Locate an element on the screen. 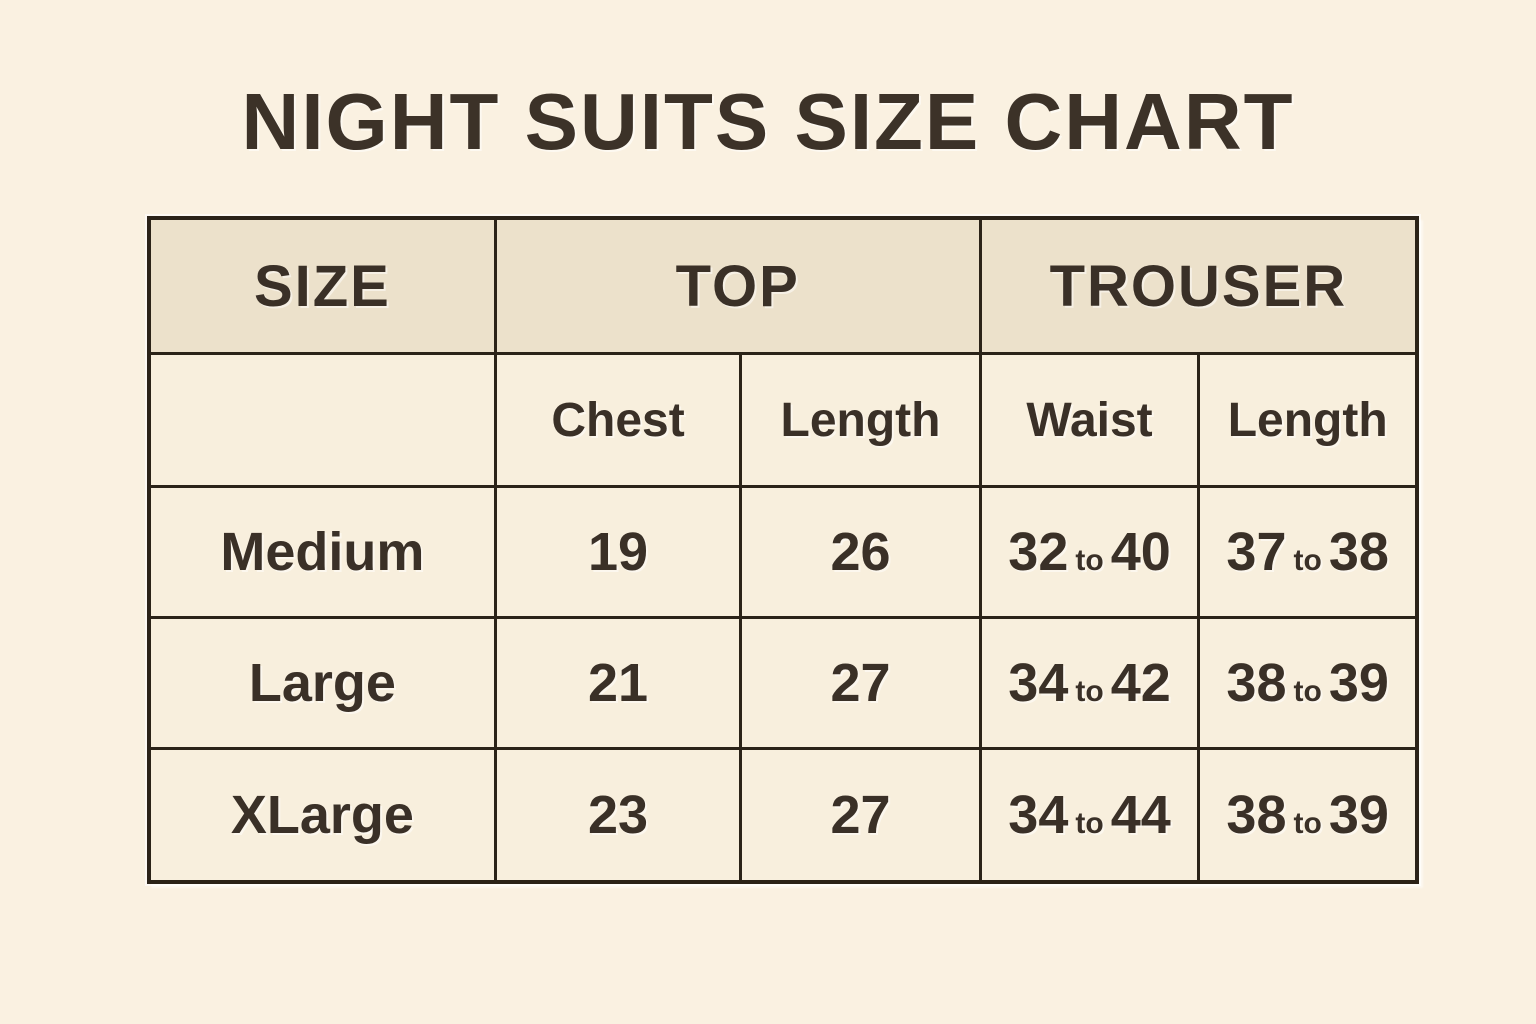 The width and height of the screenshot is (1536, 1024). header-top: TOP is located at coordinates (739, 288).